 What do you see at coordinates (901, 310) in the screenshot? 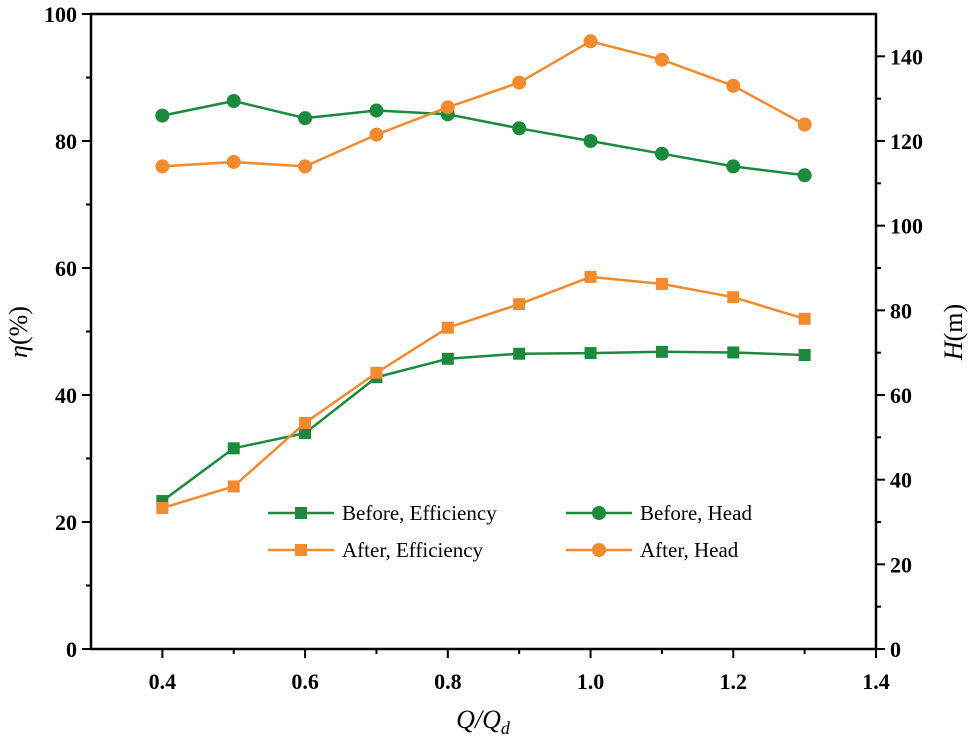
I see `y-right-tick-label: 80` at bounding box center [901, 310].